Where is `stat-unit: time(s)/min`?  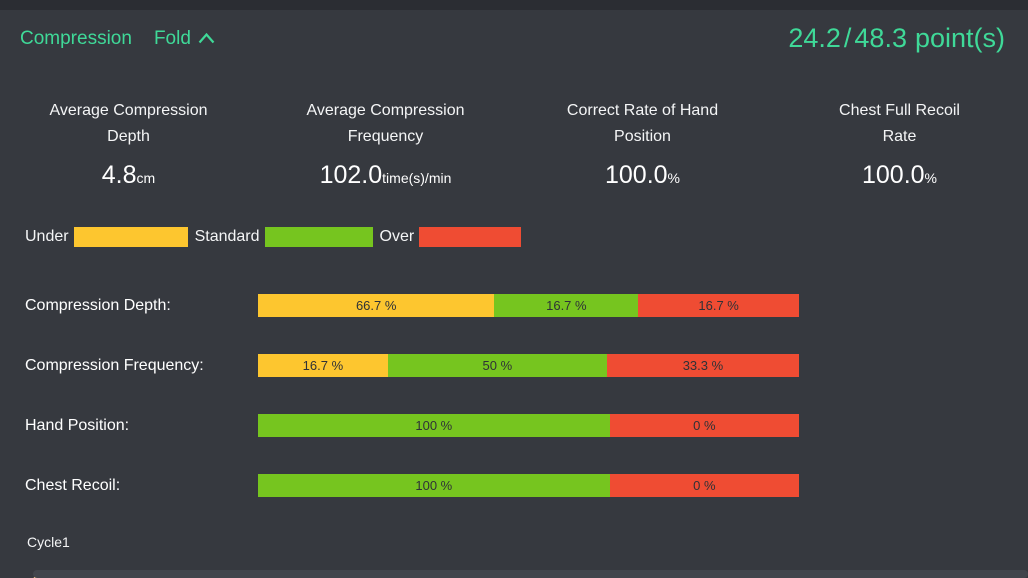
stat-unit: time(s)/min is located at coordinates (417, 178).